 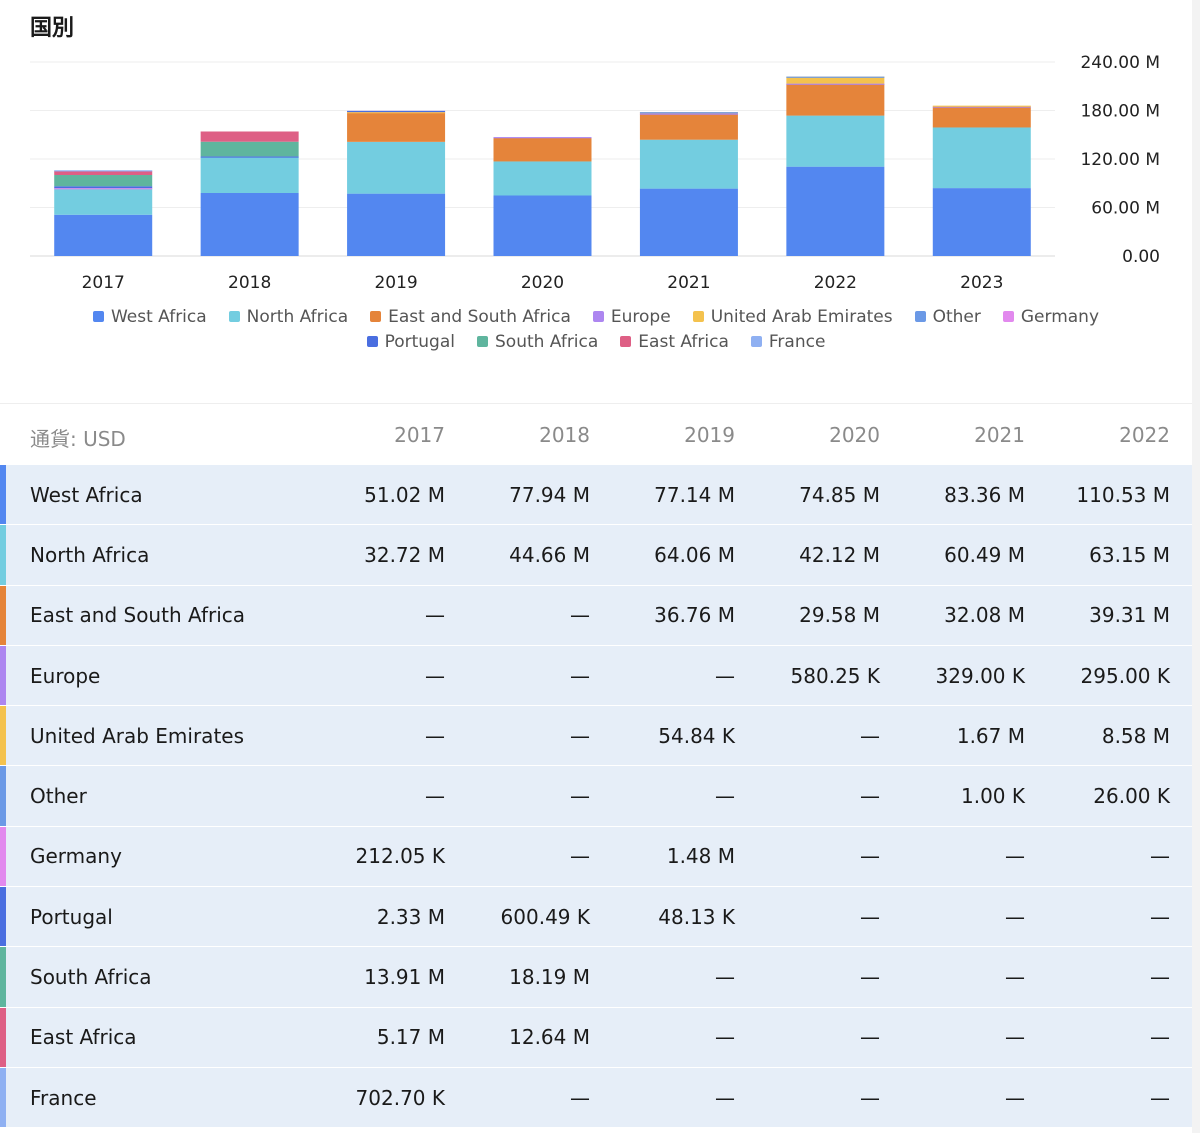 I want to click on table-cell: 1.48 M, so click(x=700, y=856).